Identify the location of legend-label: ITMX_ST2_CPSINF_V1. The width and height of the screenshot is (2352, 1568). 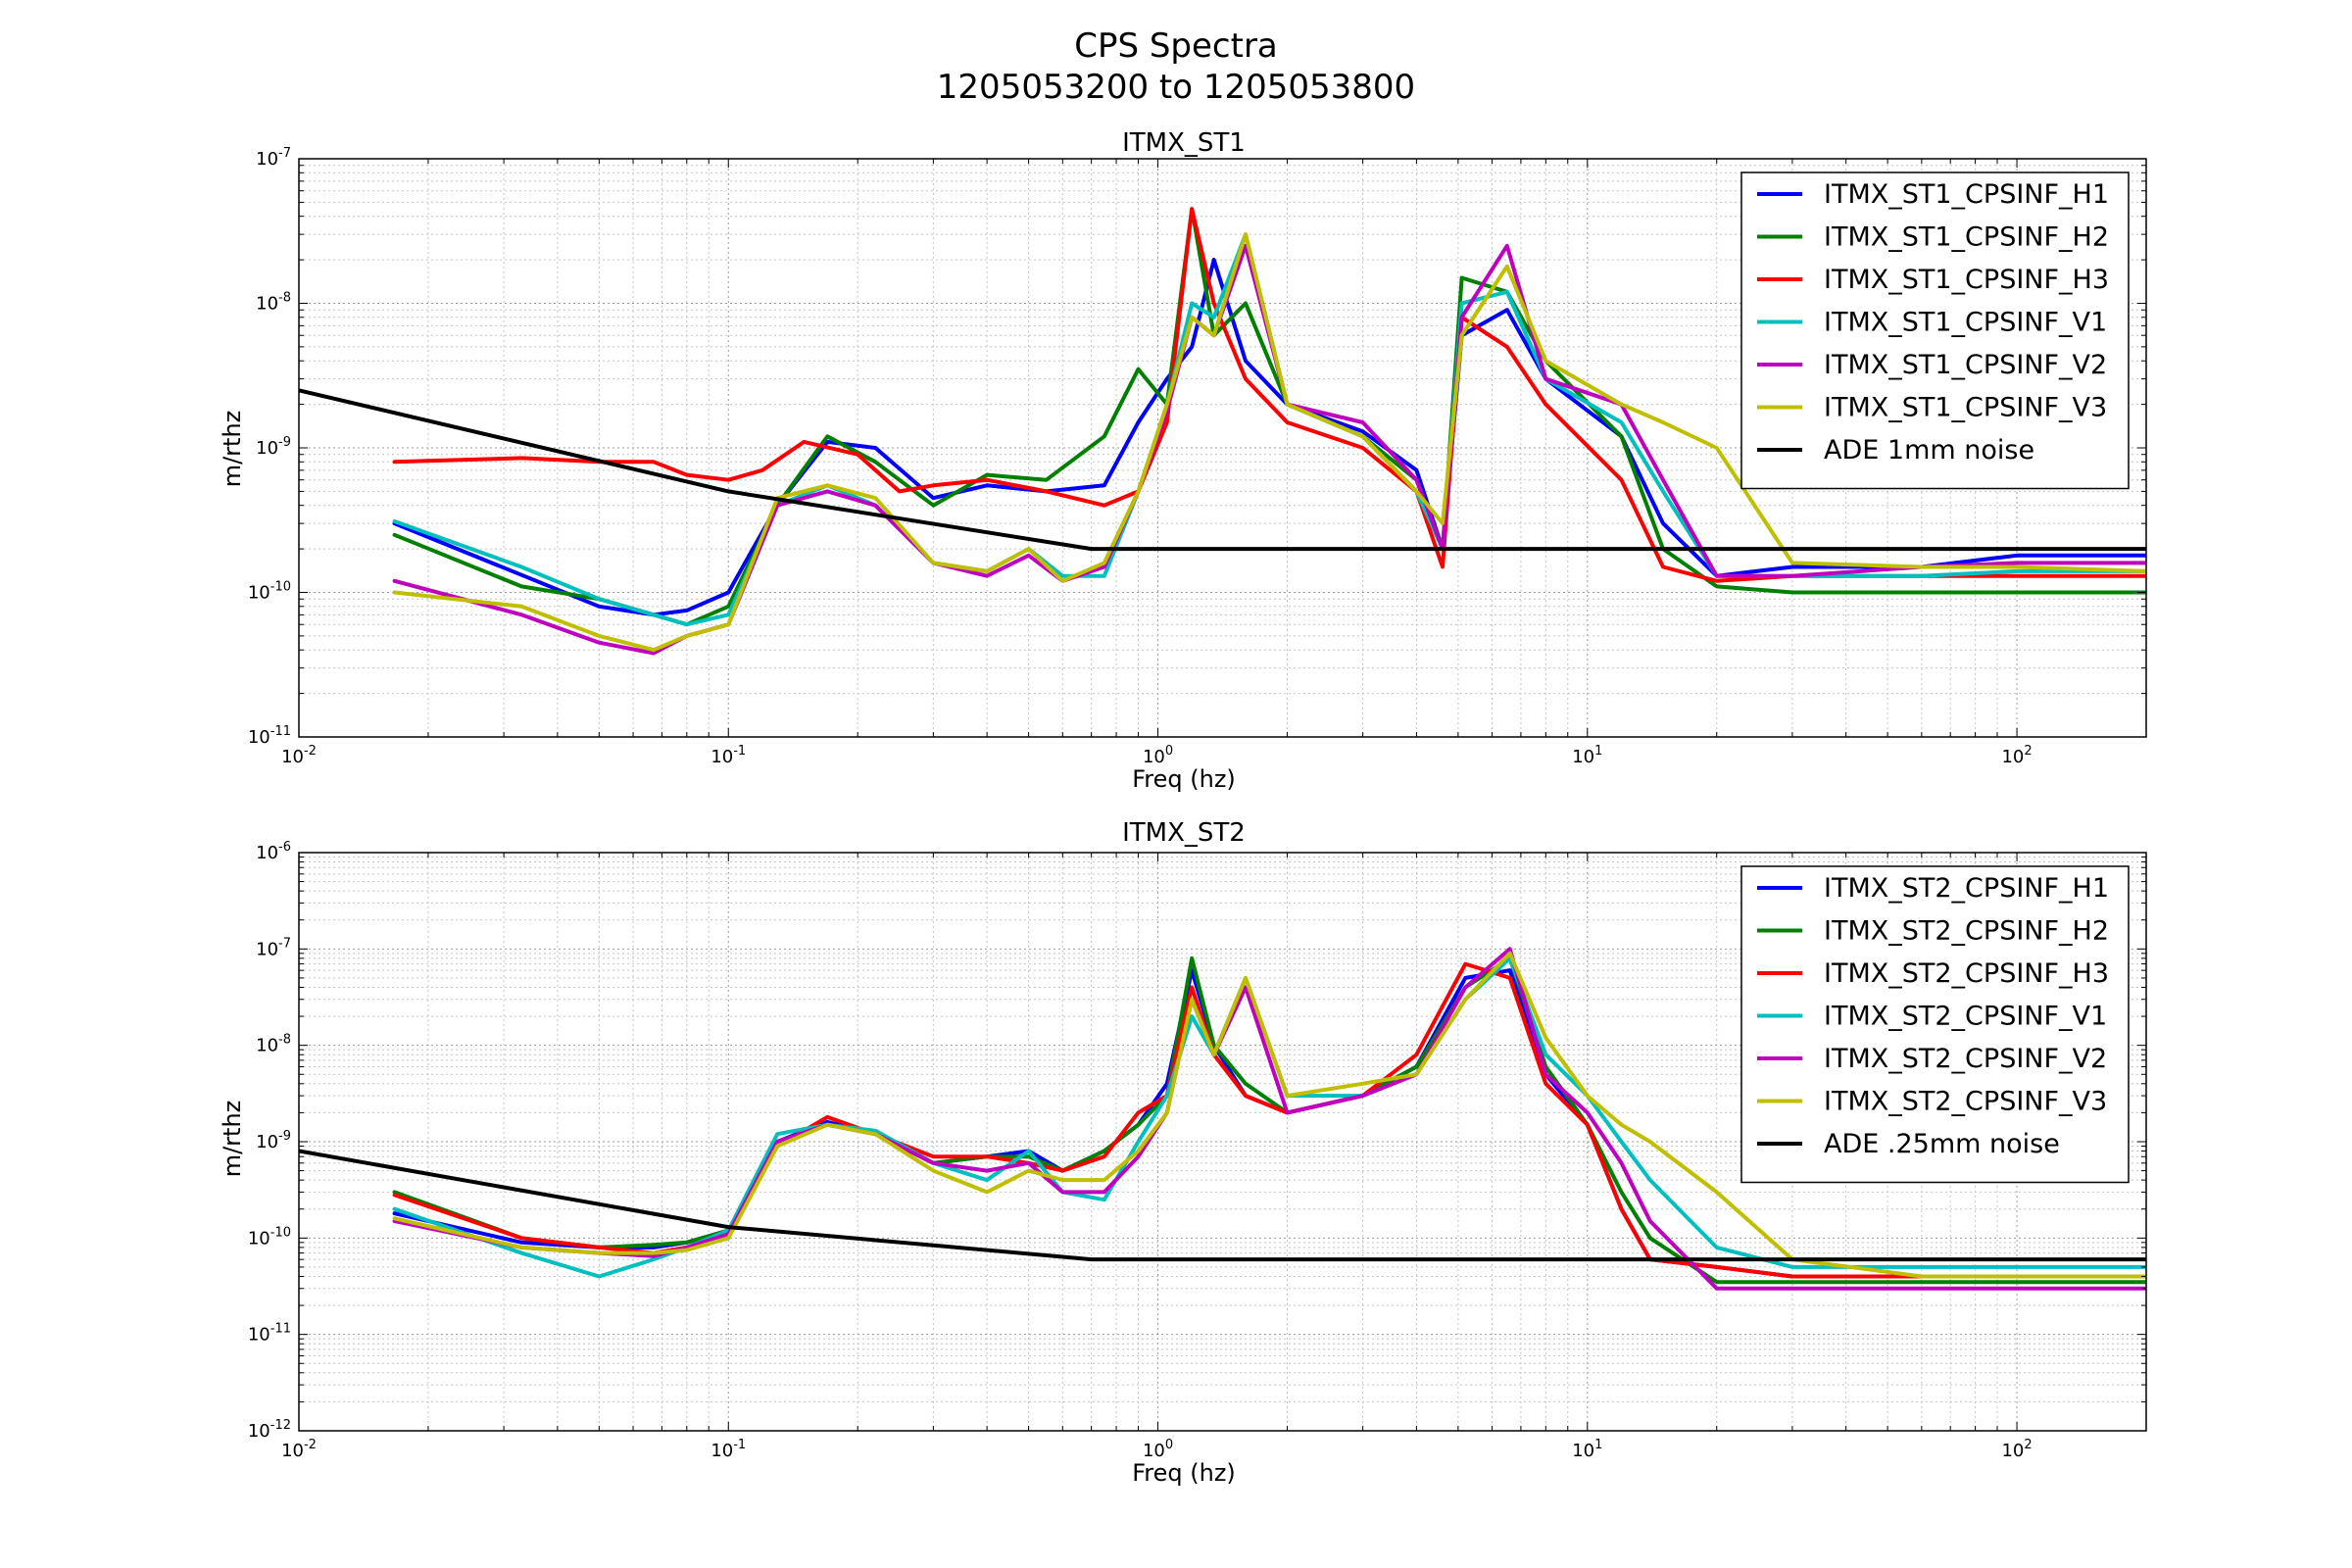
(1965, 1017).